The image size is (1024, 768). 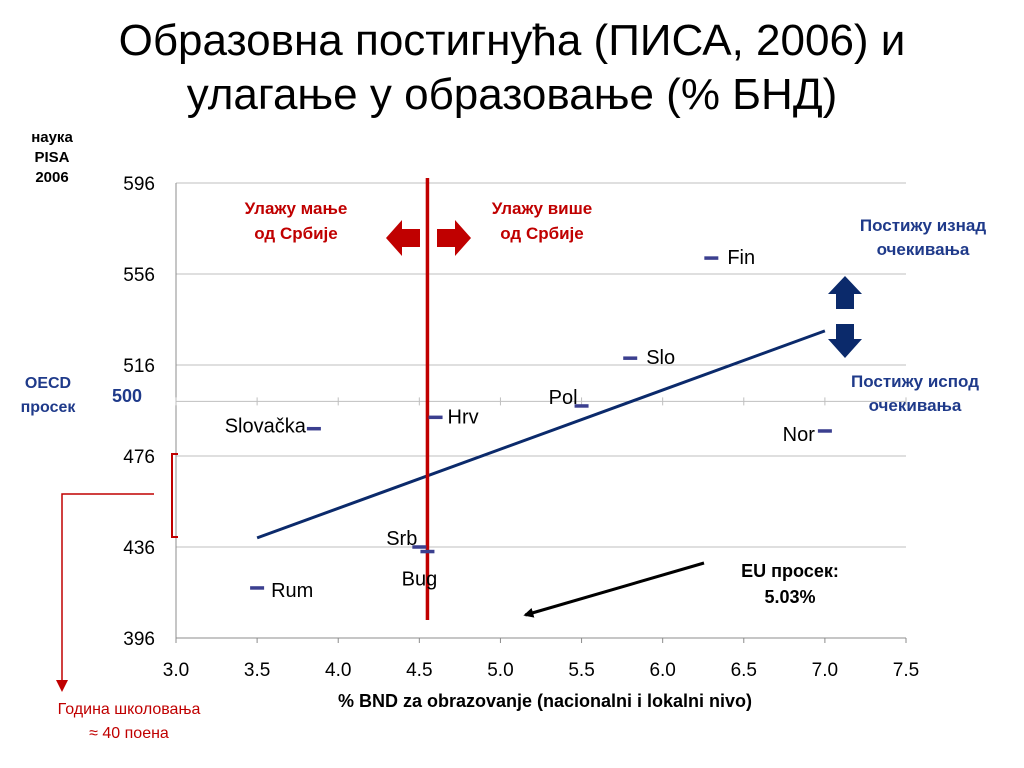 I want to click on data-label-rum: Rum, so click(x=292, y=591).